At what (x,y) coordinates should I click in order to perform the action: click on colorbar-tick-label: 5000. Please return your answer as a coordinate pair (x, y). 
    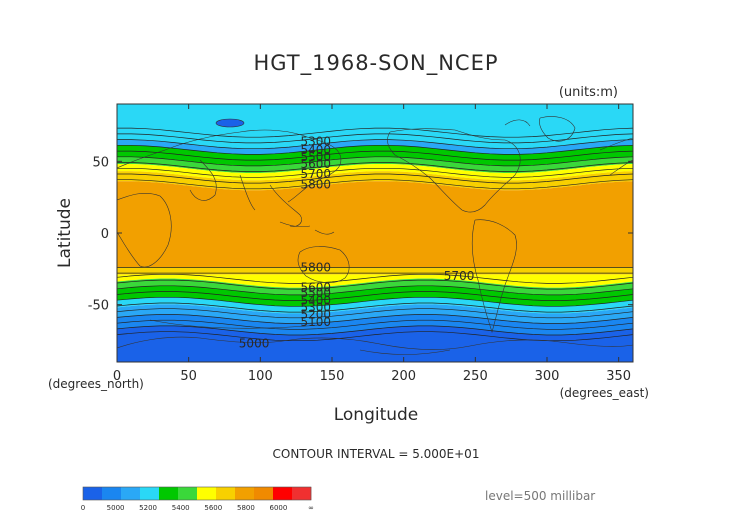
    Looking at the image, I should click on (116, 508).